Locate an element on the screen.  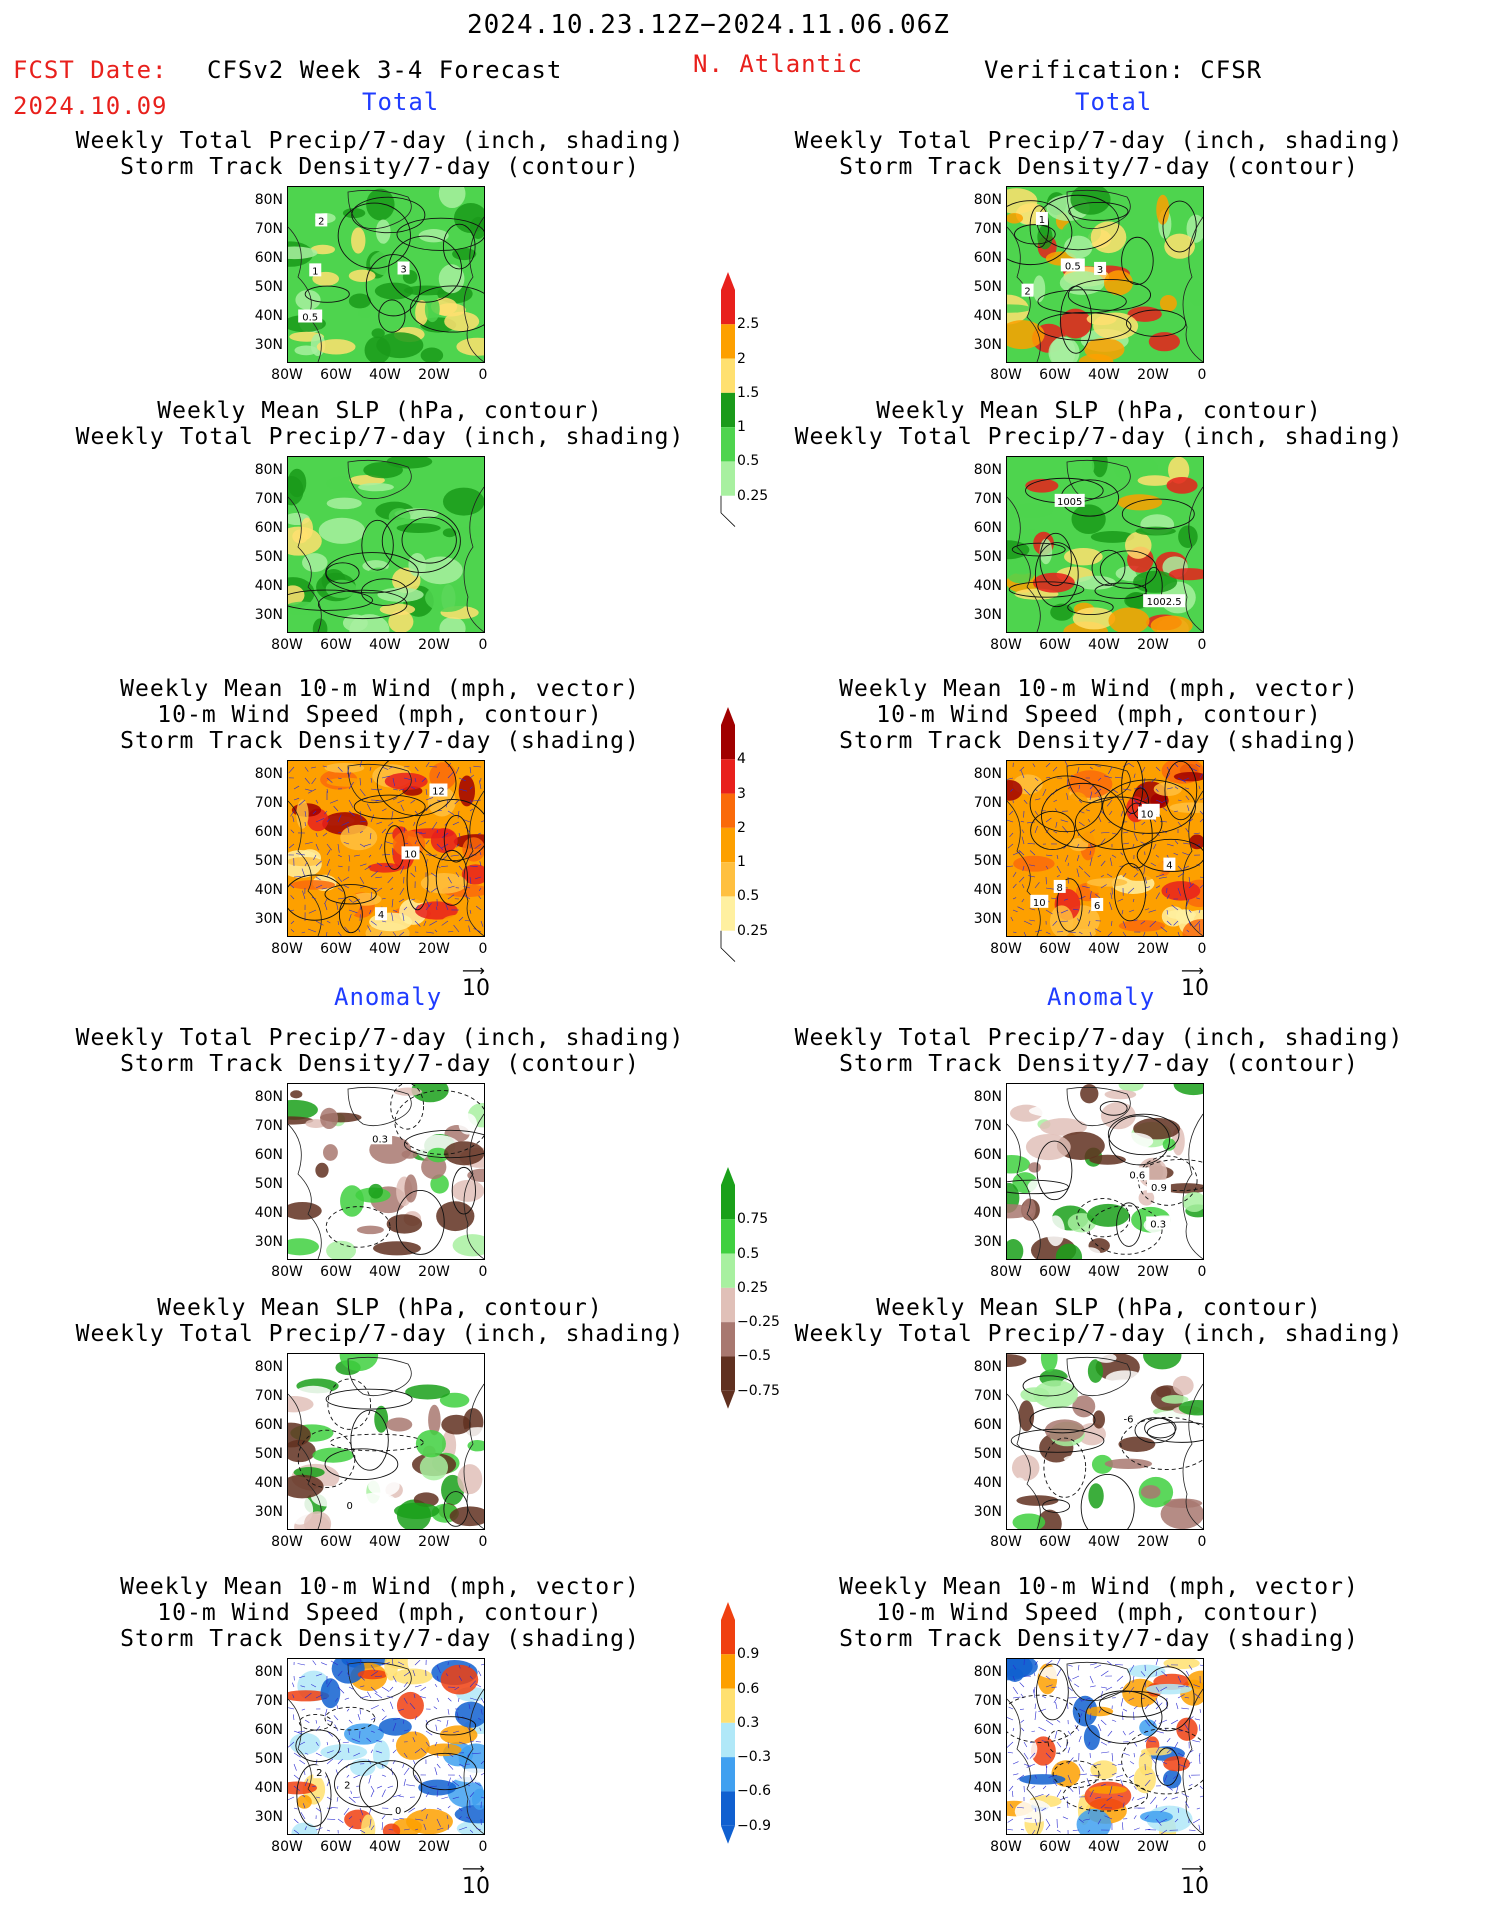
colorbar-label: 0.9 is located at coordinates (748, 1654).